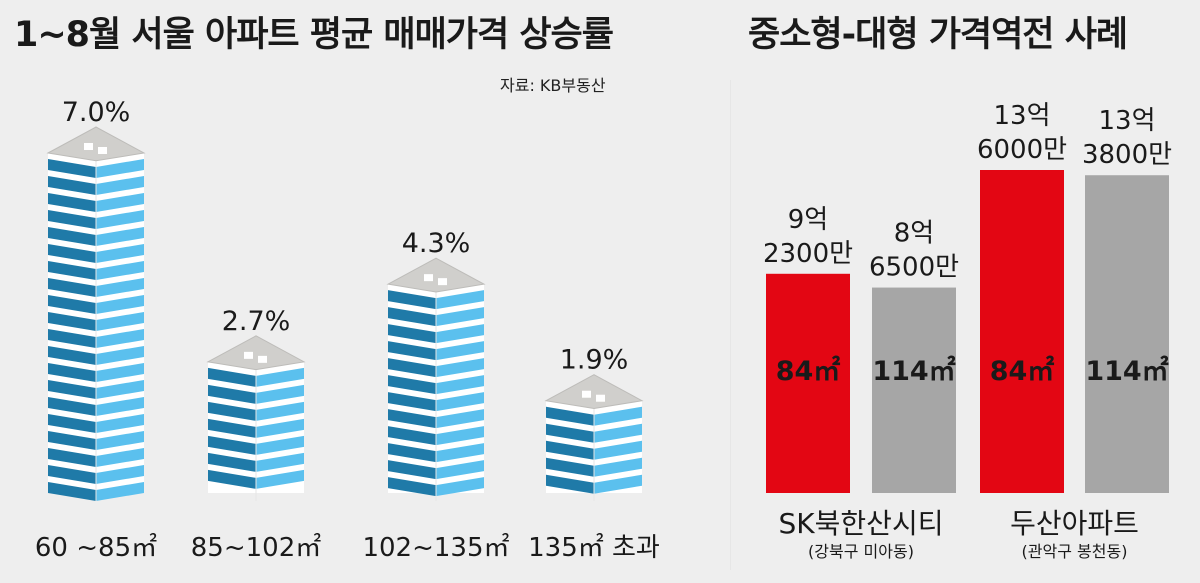  Describe the element at coordinates (730, 325) in the screenshot. I see `chart-divider` at that location.